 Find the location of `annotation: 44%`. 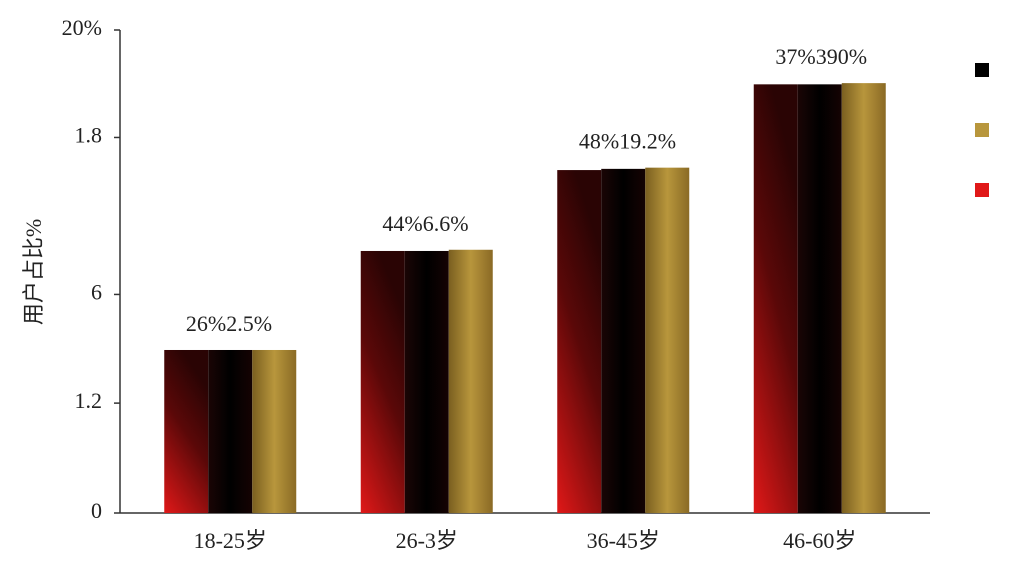

annotation: 44% is located at coordinates (402, 223).